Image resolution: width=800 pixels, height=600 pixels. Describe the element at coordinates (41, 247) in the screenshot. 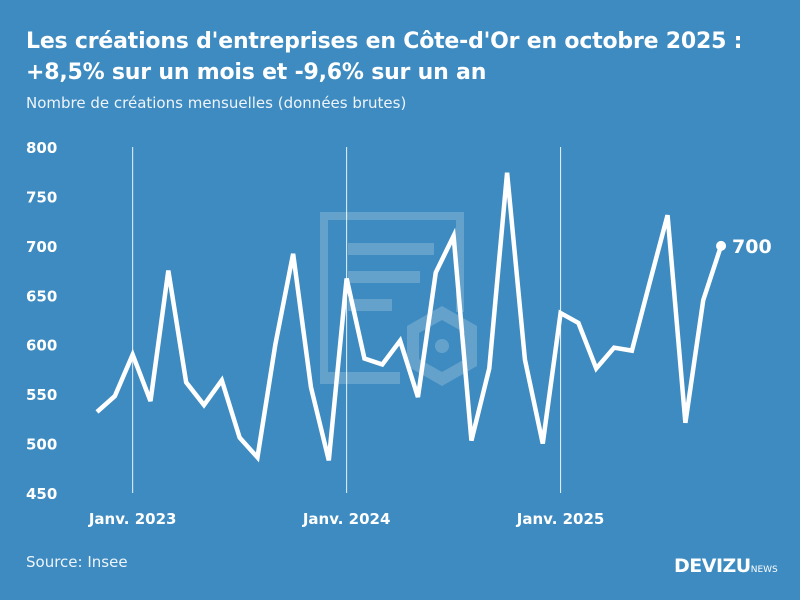

I see `y-tick-label: 700` at that location.